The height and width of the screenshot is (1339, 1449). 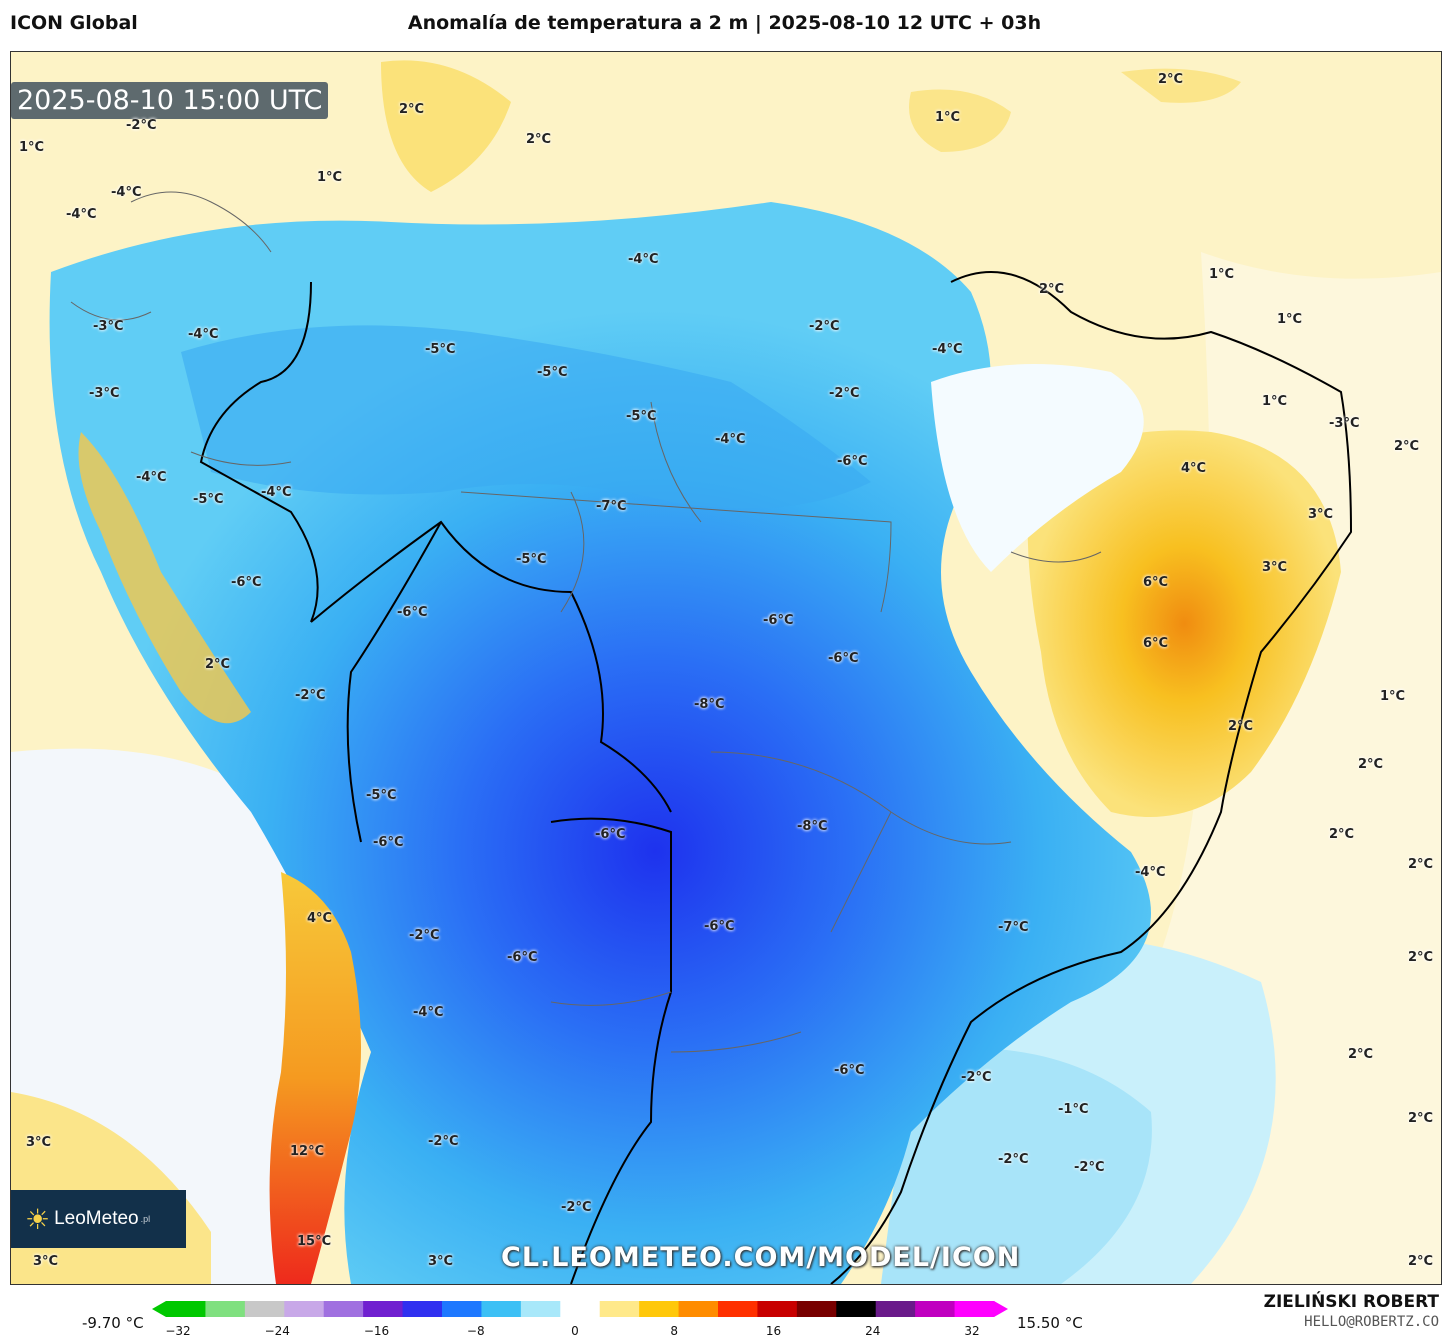 What do you see at coordinates (170, 100) in the screenshot?
I see `valid-time-badge: 2025-08-10 15:00 UTC` at bounding box center [170, 100].